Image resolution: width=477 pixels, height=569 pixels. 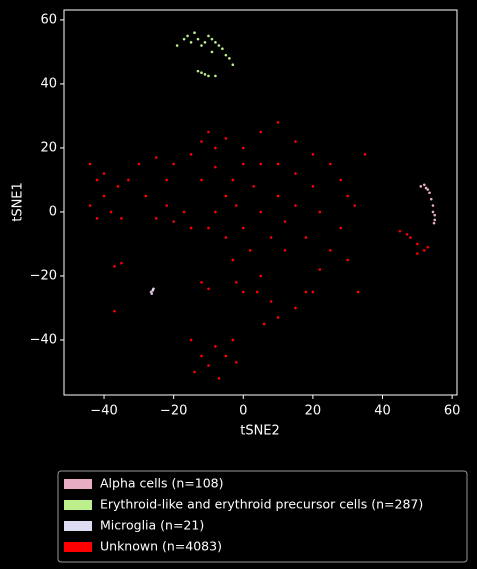 I want to click on y-tick-label: −20, so click(x=43, y=275).